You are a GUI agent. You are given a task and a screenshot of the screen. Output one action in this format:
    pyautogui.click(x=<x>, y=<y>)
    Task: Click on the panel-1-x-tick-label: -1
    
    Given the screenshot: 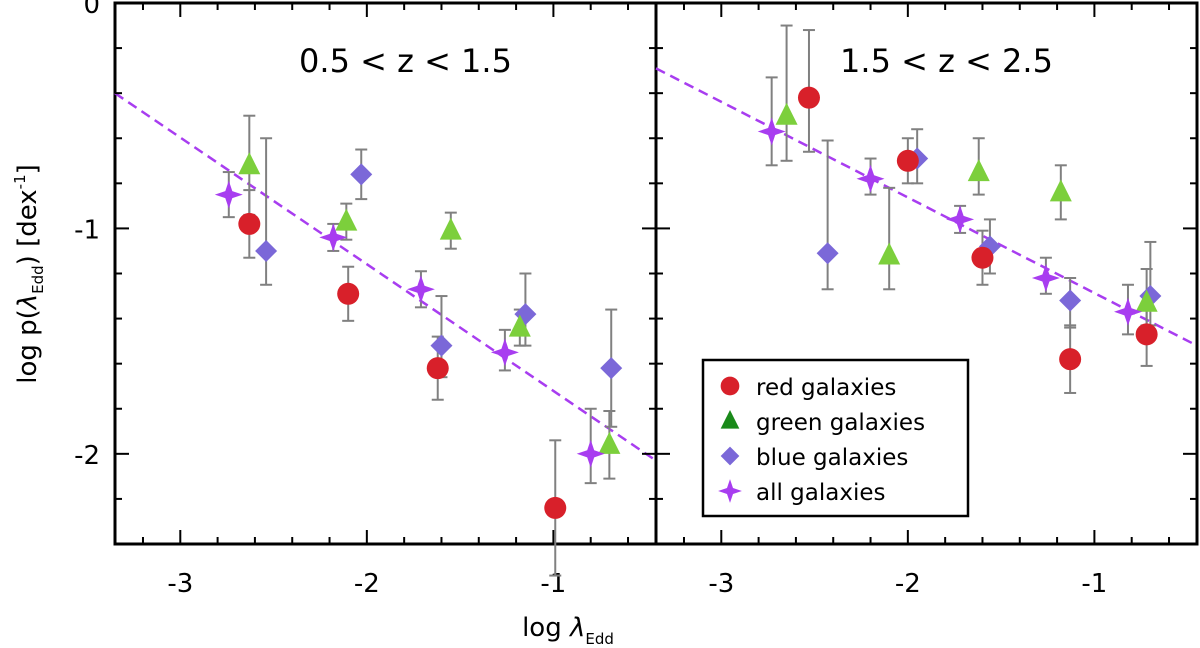 What is the action you would take?
    pyautogui.click(x=553, y=584)
    